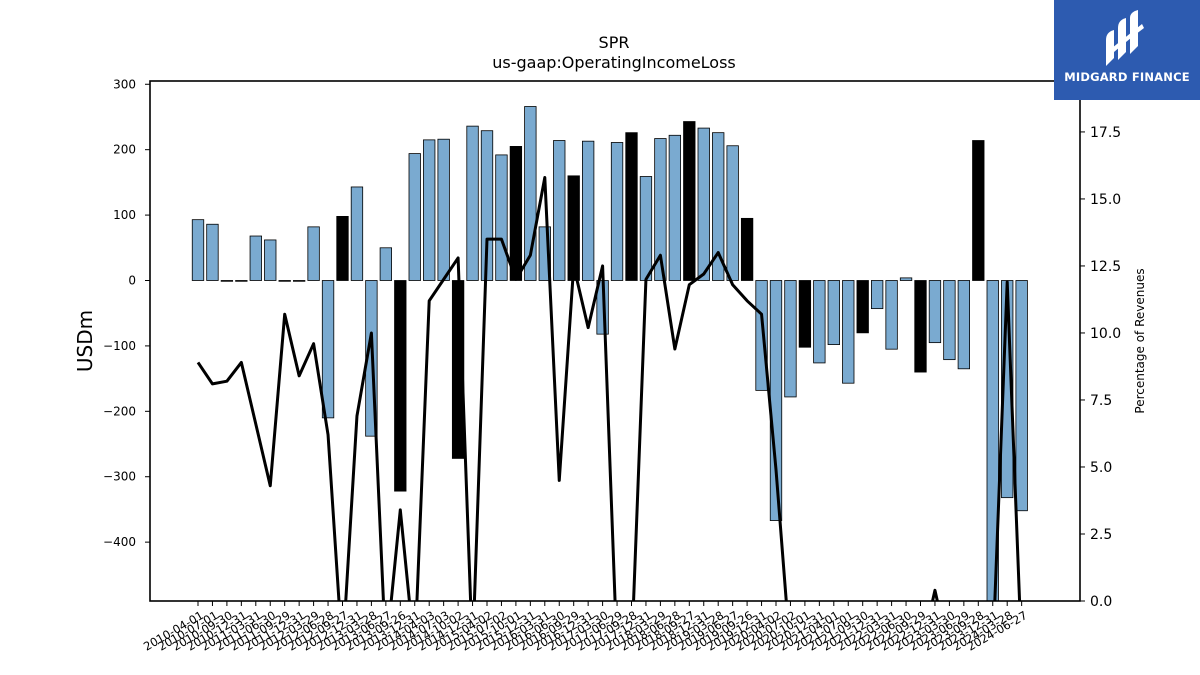 Image resolution: width=1200 pixels, height=675 pixels. What do you see at coordinates (119, 477) in the screenshot?
I see `y-tick-label: −300` at bounding box center [119, 477].